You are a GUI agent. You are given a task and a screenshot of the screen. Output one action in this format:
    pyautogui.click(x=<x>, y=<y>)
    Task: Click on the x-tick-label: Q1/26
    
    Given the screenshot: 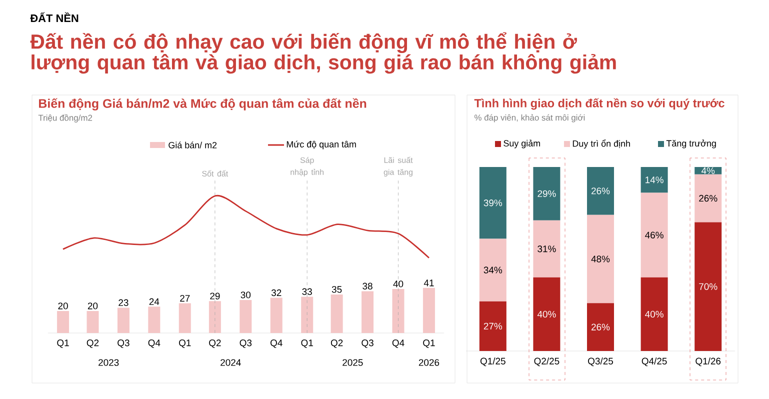 What is the action you would take?
    pyautogui.click(x=708, y=362)
    